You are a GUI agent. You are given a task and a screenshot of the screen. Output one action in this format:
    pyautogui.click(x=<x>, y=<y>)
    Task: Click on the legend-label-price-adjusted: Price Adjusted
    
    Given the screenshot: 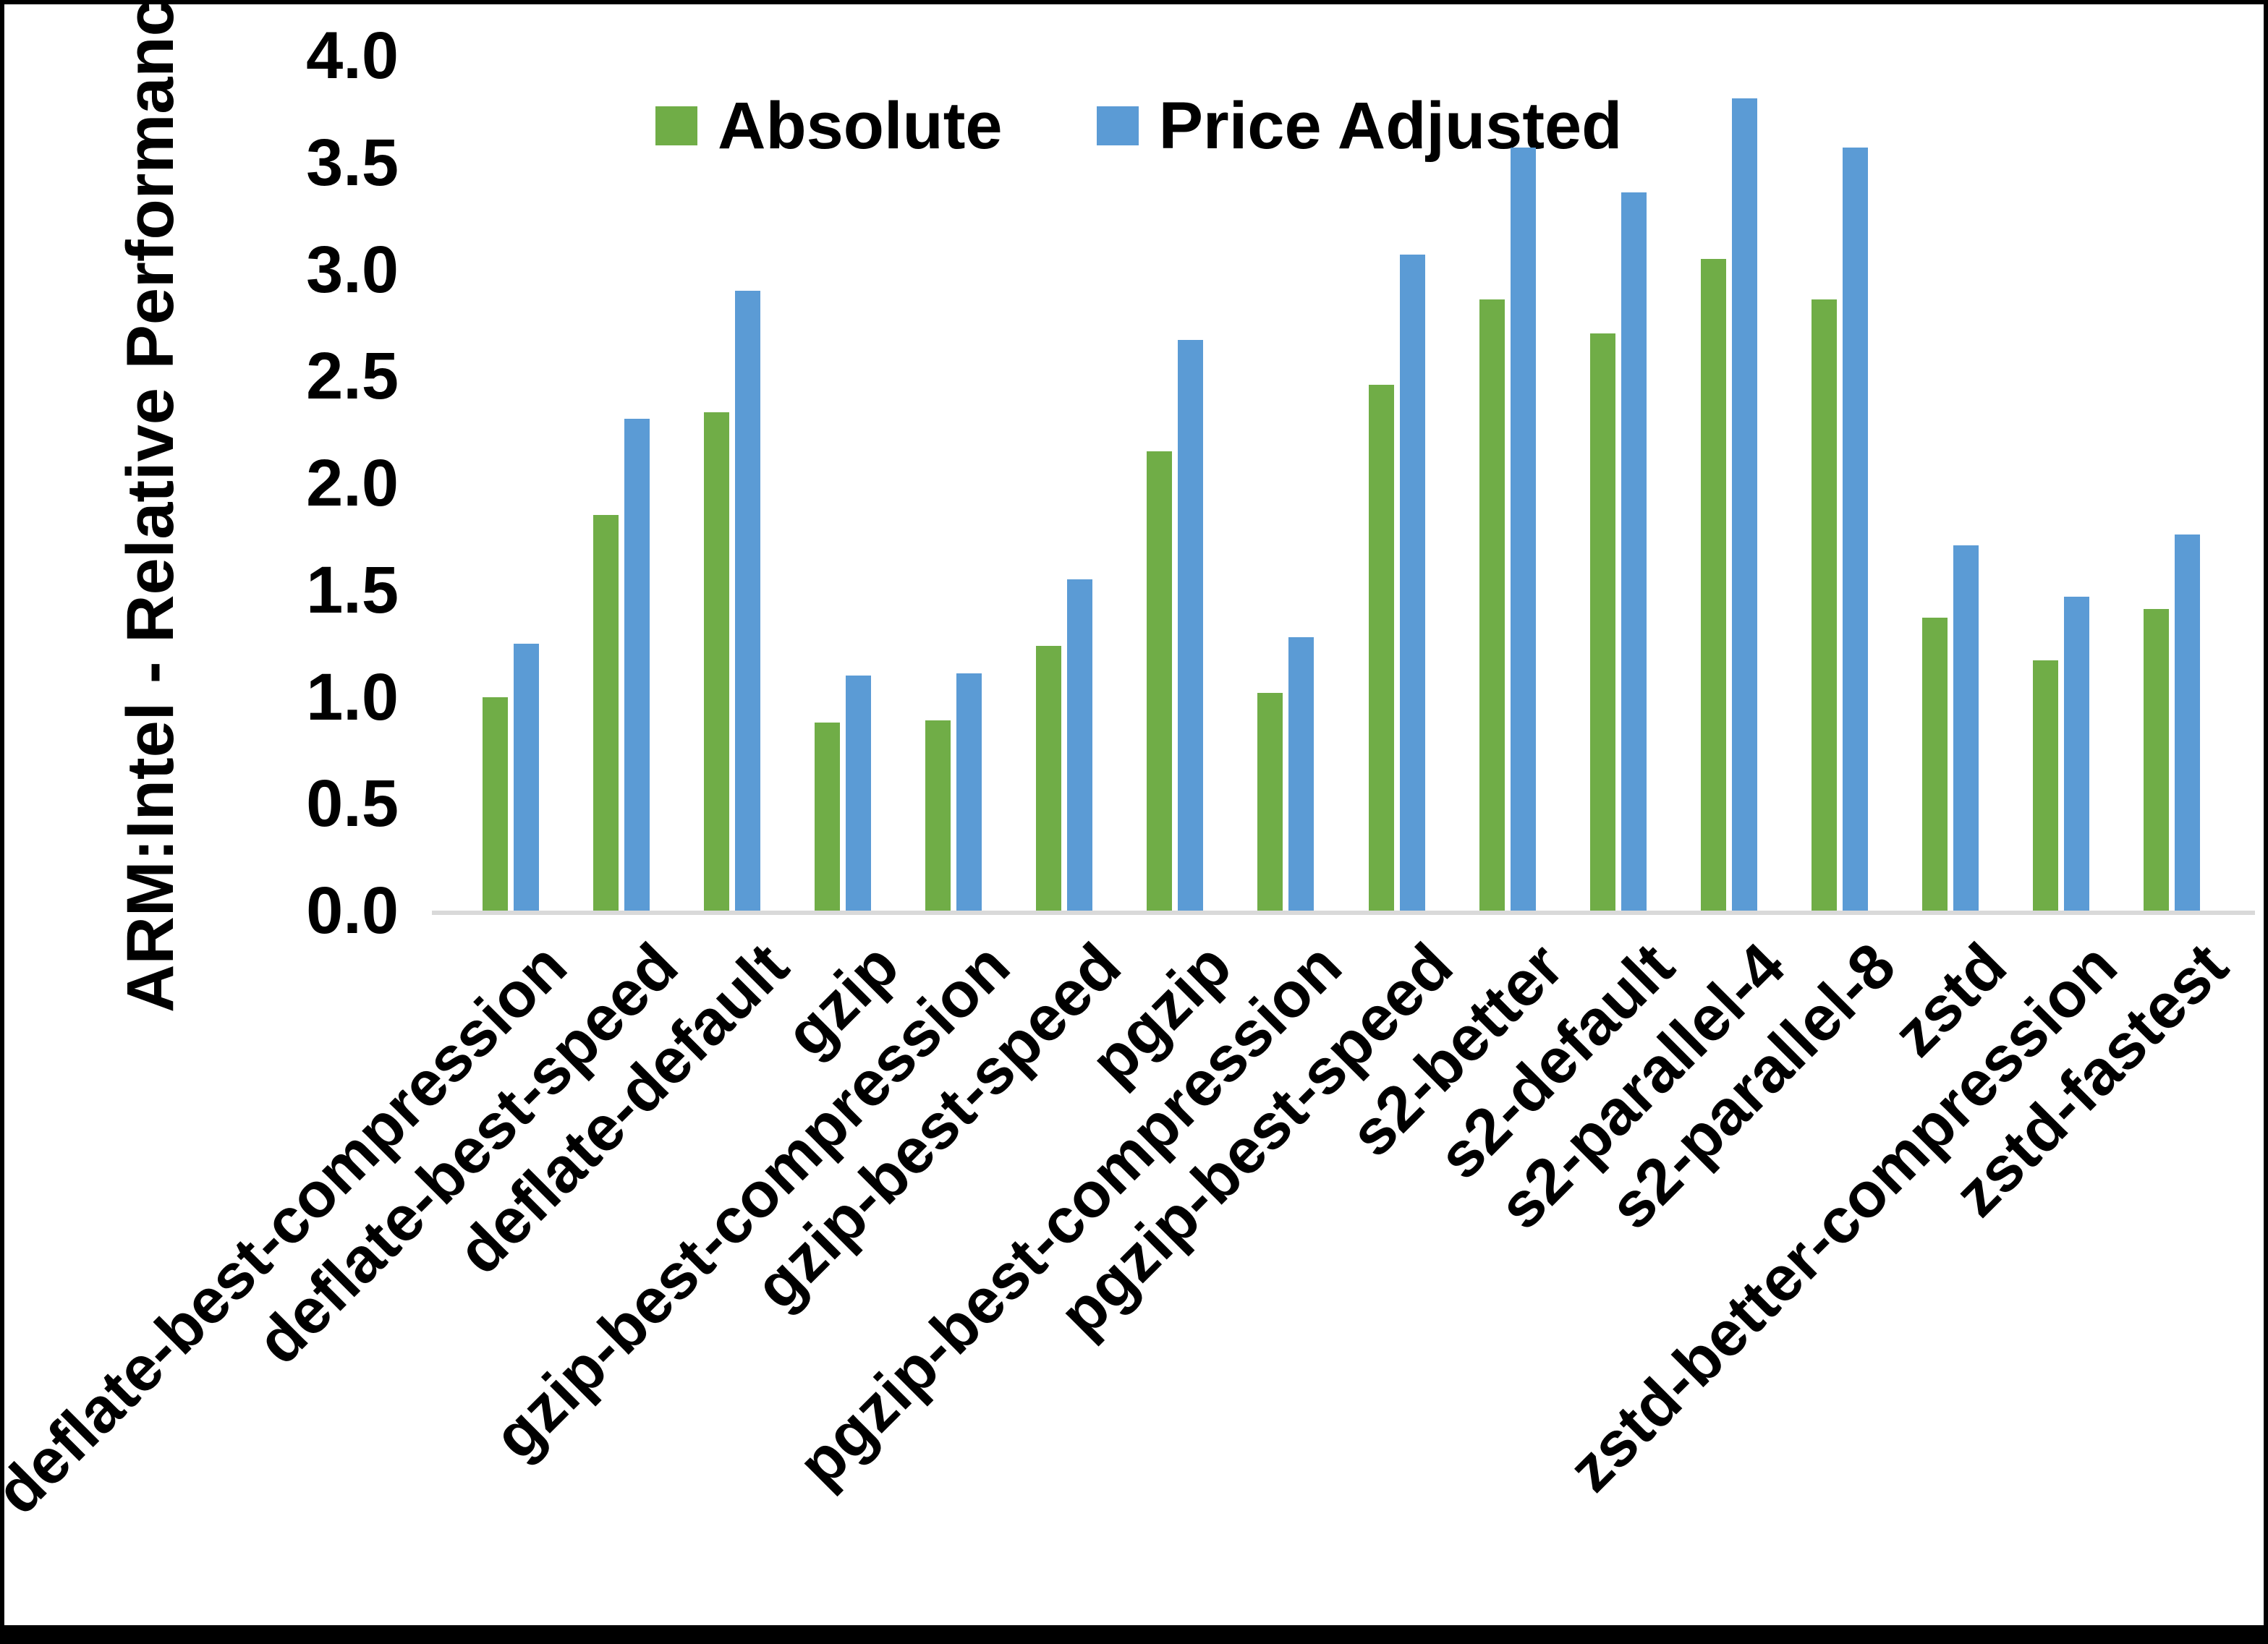 What is the action you would take?
    pyautogui.click(x=1390, y=126)
    